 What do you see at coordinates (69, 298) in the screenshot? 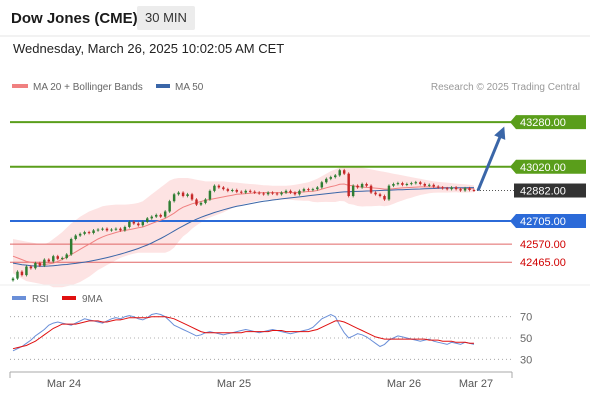
I see `rsi-ma-legend-swatch` at bounding box center [69, 298].